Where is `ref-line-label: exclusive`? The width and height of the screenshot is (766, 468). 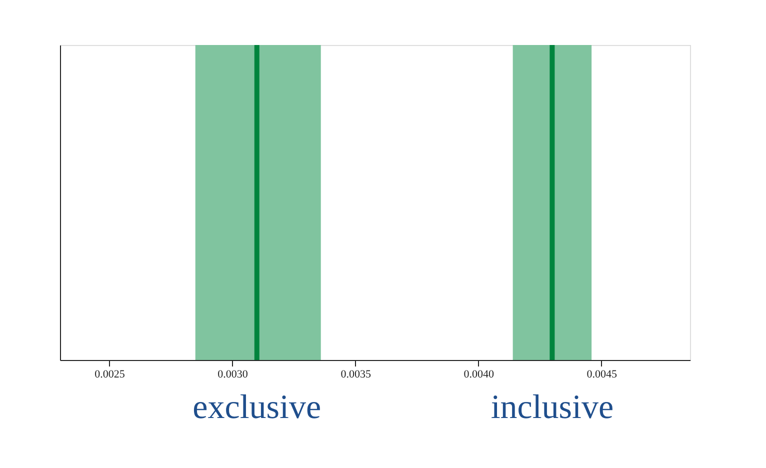
ref-line-label: exclusive is located at coordinates (257, 407).